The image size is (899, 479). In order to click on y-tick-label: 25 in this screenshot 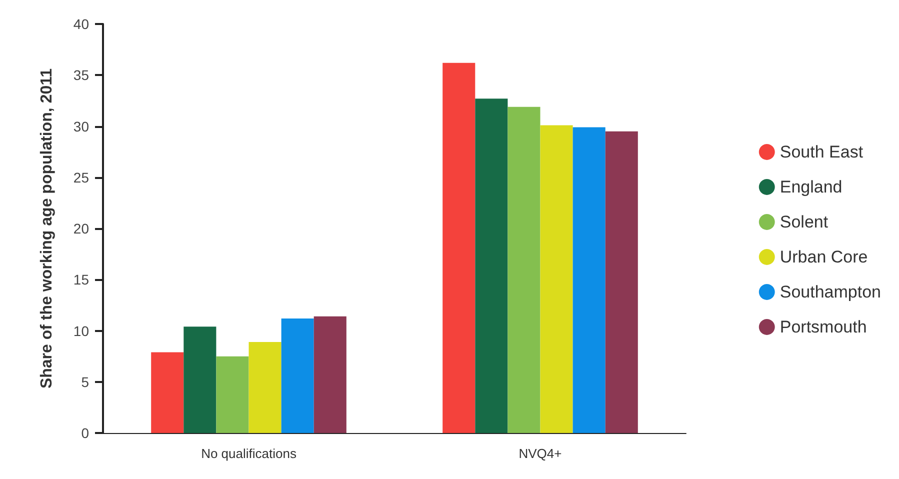, I will do `click(81, 177)`.